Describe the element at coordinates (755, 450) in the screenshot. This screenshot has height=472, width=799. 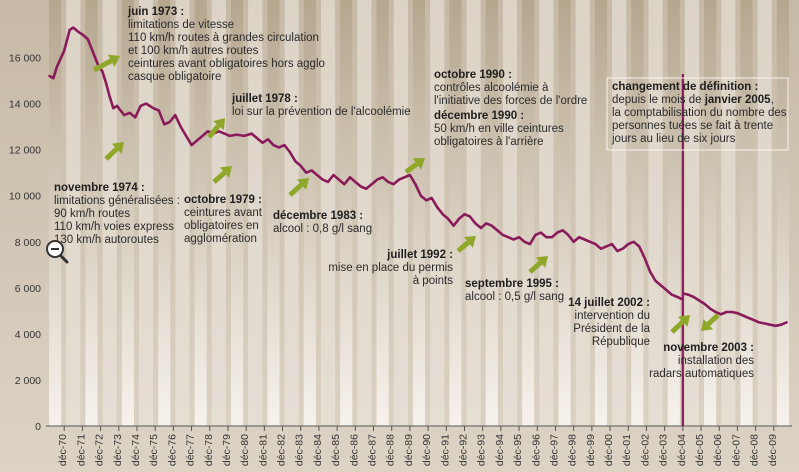
I see `x-tick-label: déc-08` at that location.